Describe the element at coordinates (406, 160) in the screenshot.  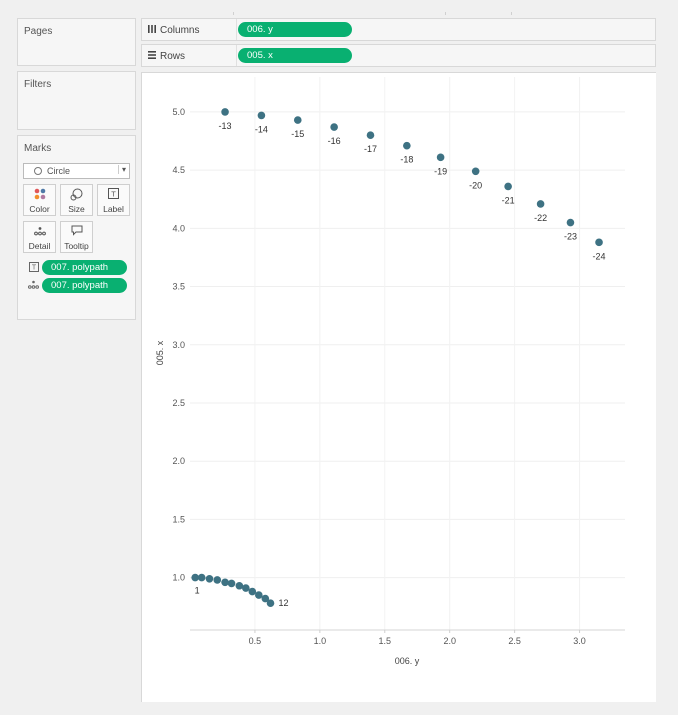
I see `data-label: -18` at that location.